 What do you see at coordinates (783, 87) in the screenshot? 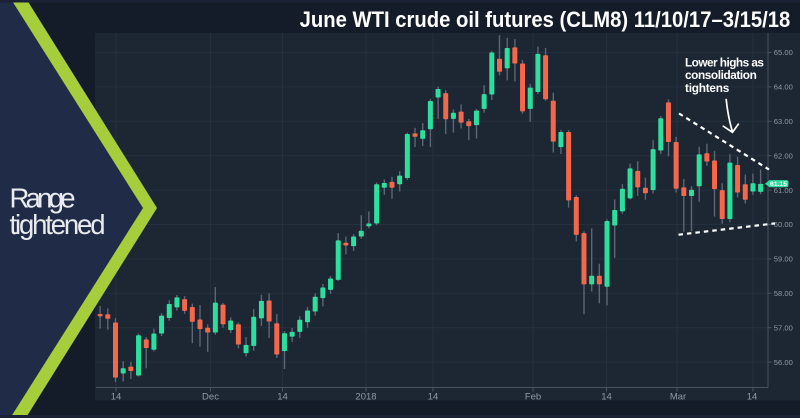
I see `svg-text: 64.00` at bounding box center [783, 87].